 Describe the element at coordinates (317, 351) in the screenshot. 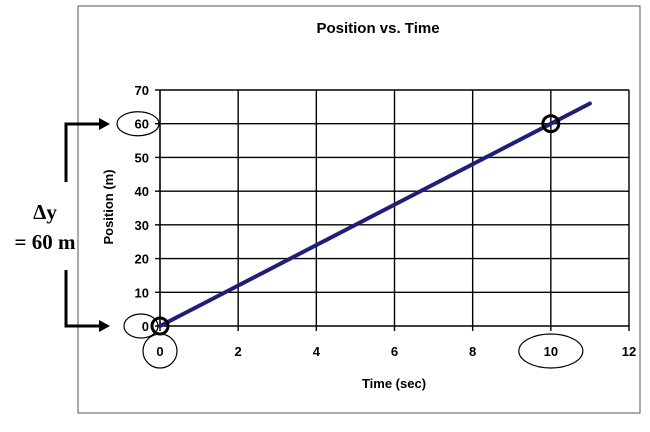

I see `x-tick-label: 4` at that location.